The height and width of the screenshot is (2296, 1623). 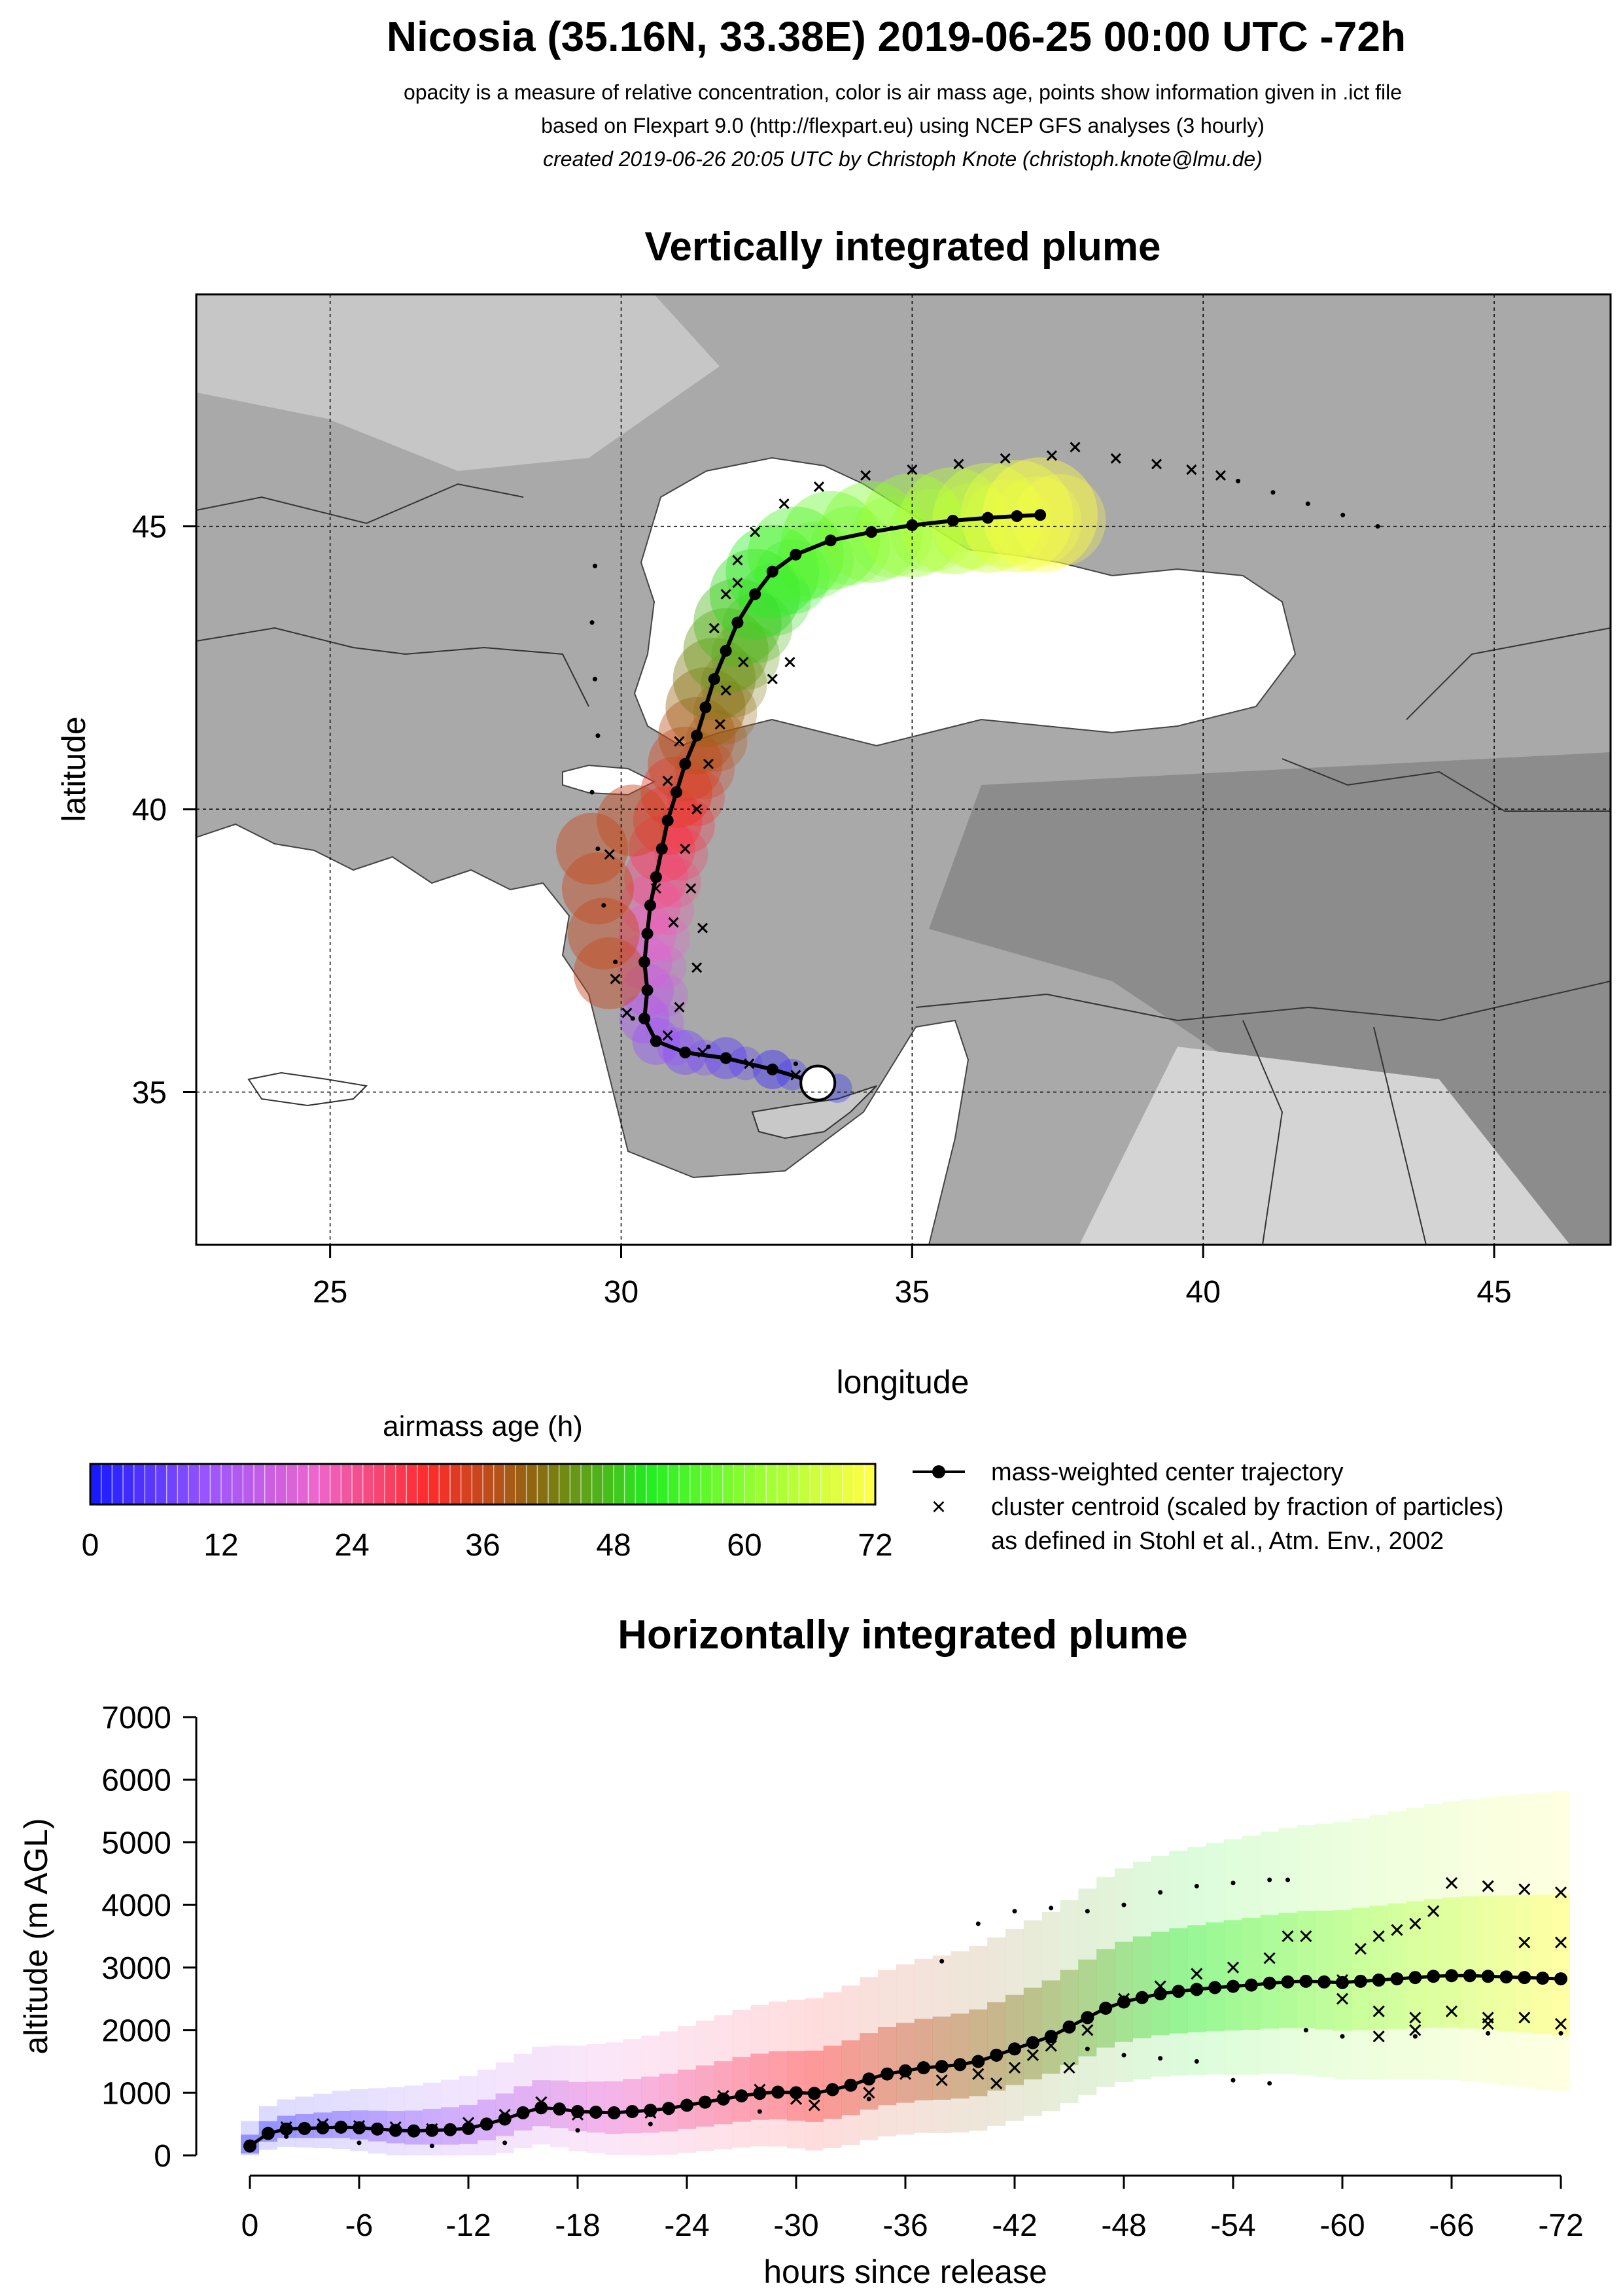 I want to click on map-mediterranean, so click(x=582, y=1034).